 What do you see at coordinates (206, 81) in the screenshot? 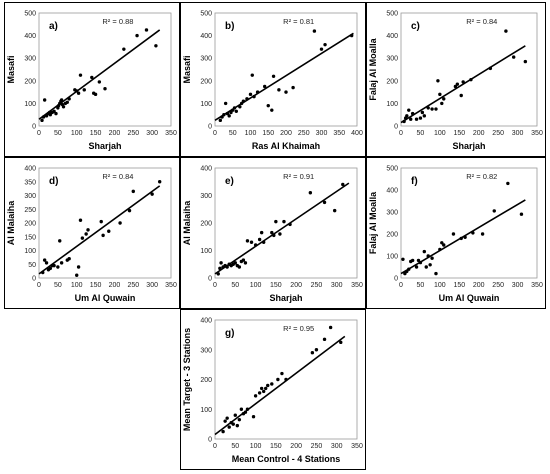
I see `y-tick-label: 200` at bounding box center [206, 81].